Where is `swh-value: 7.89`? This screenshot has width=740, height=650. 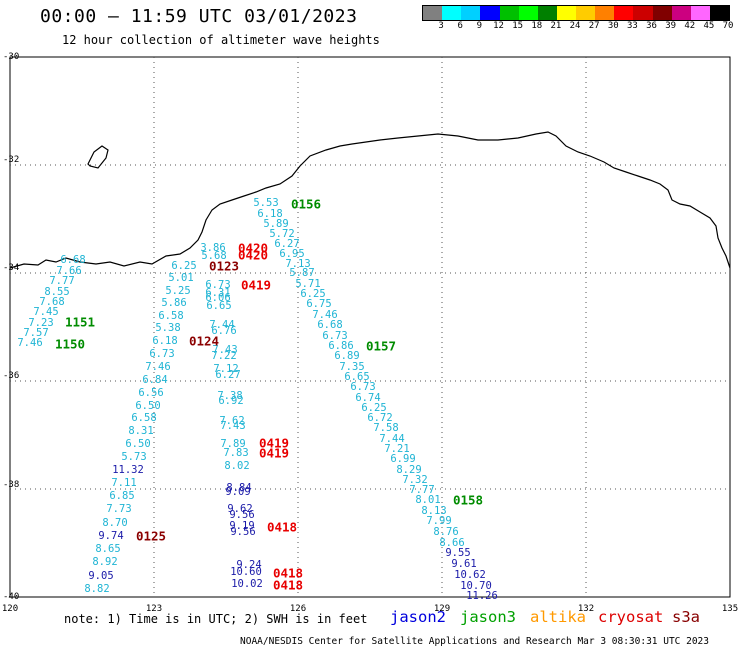 swh-value: 7.89 is located at coordinates (233, 443).